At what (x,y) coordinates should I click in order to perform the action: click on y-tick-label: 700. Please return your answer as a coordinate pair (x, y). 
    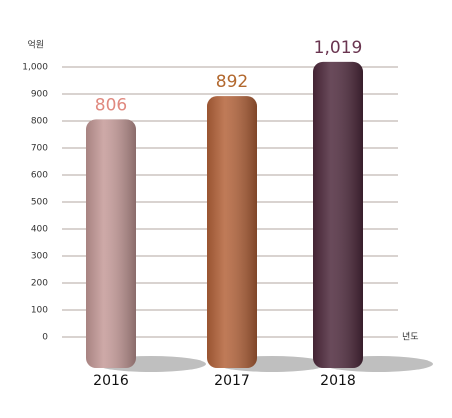
    Looking at the image, I should click on (39, 149).